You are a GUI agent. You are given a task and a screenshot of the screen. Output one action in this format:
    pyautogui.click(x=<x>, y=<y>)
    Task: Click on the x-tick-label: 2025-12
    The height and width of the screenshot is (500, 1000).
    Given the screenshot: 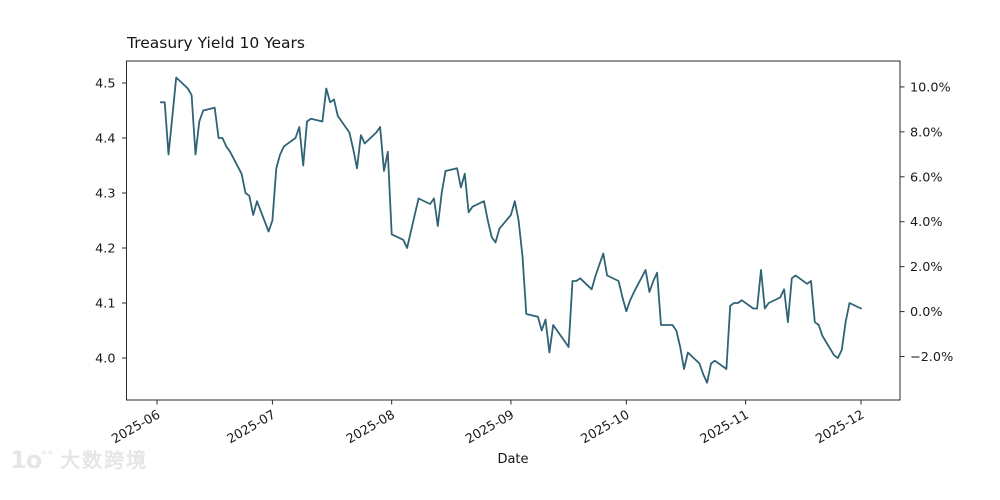 What is the action you would take?
    pyautogui.click(x=840, y=427)
    